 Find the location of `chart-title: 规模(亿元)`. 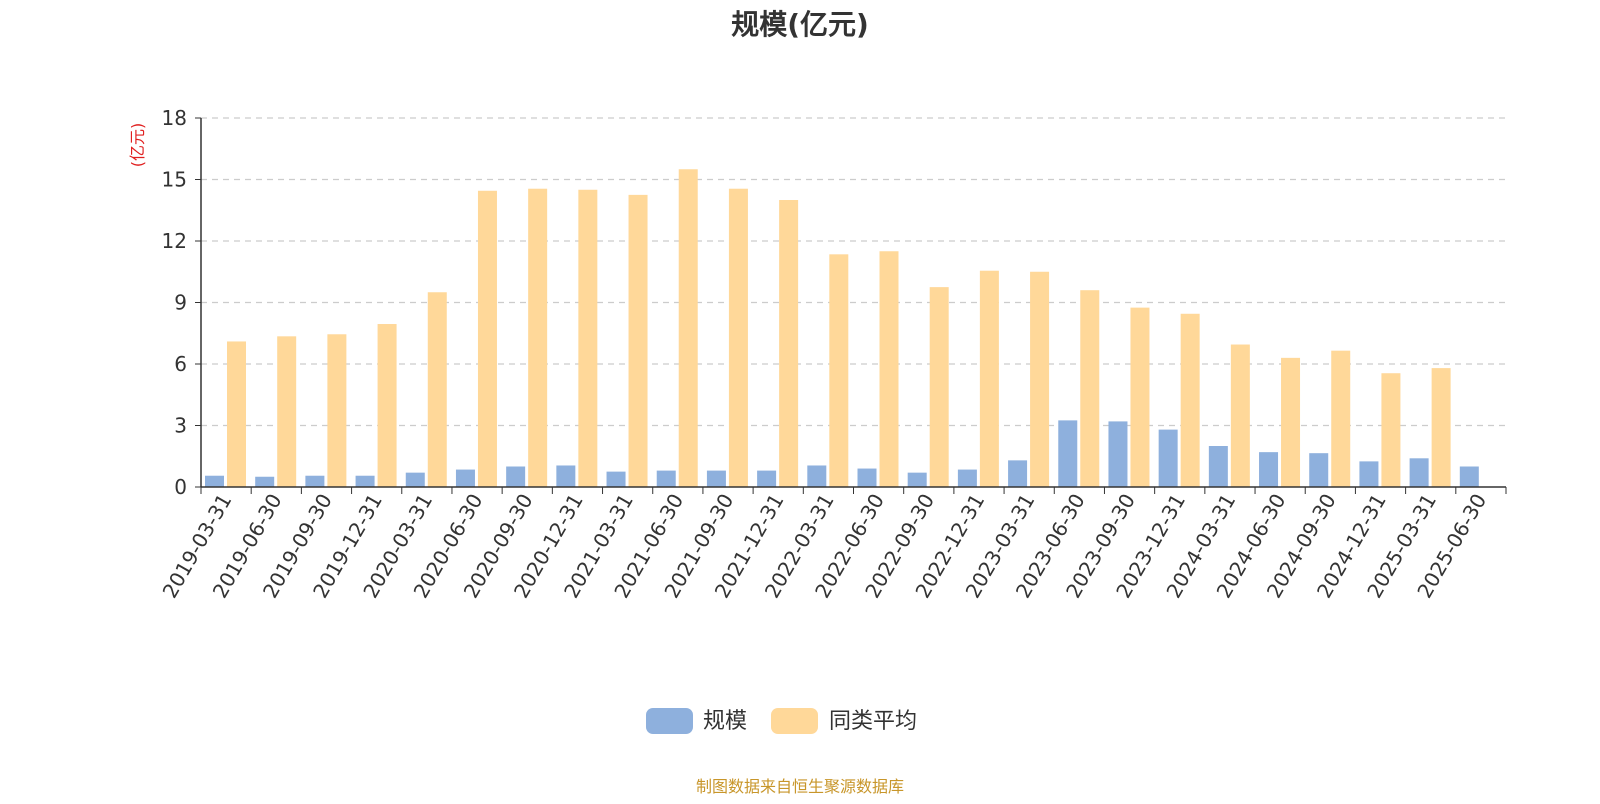

chart-title: 规模(亿元) is located at coordinates (800, 24).